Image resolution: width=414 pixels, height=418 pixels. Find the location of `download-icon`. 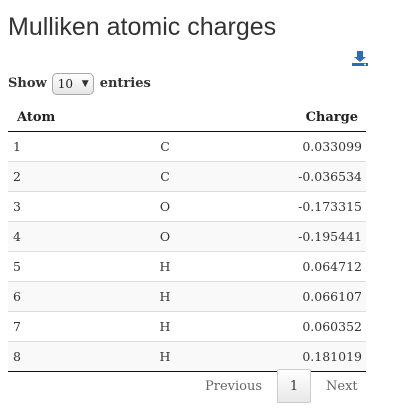

download-icon is located at coordinates (360, 58).